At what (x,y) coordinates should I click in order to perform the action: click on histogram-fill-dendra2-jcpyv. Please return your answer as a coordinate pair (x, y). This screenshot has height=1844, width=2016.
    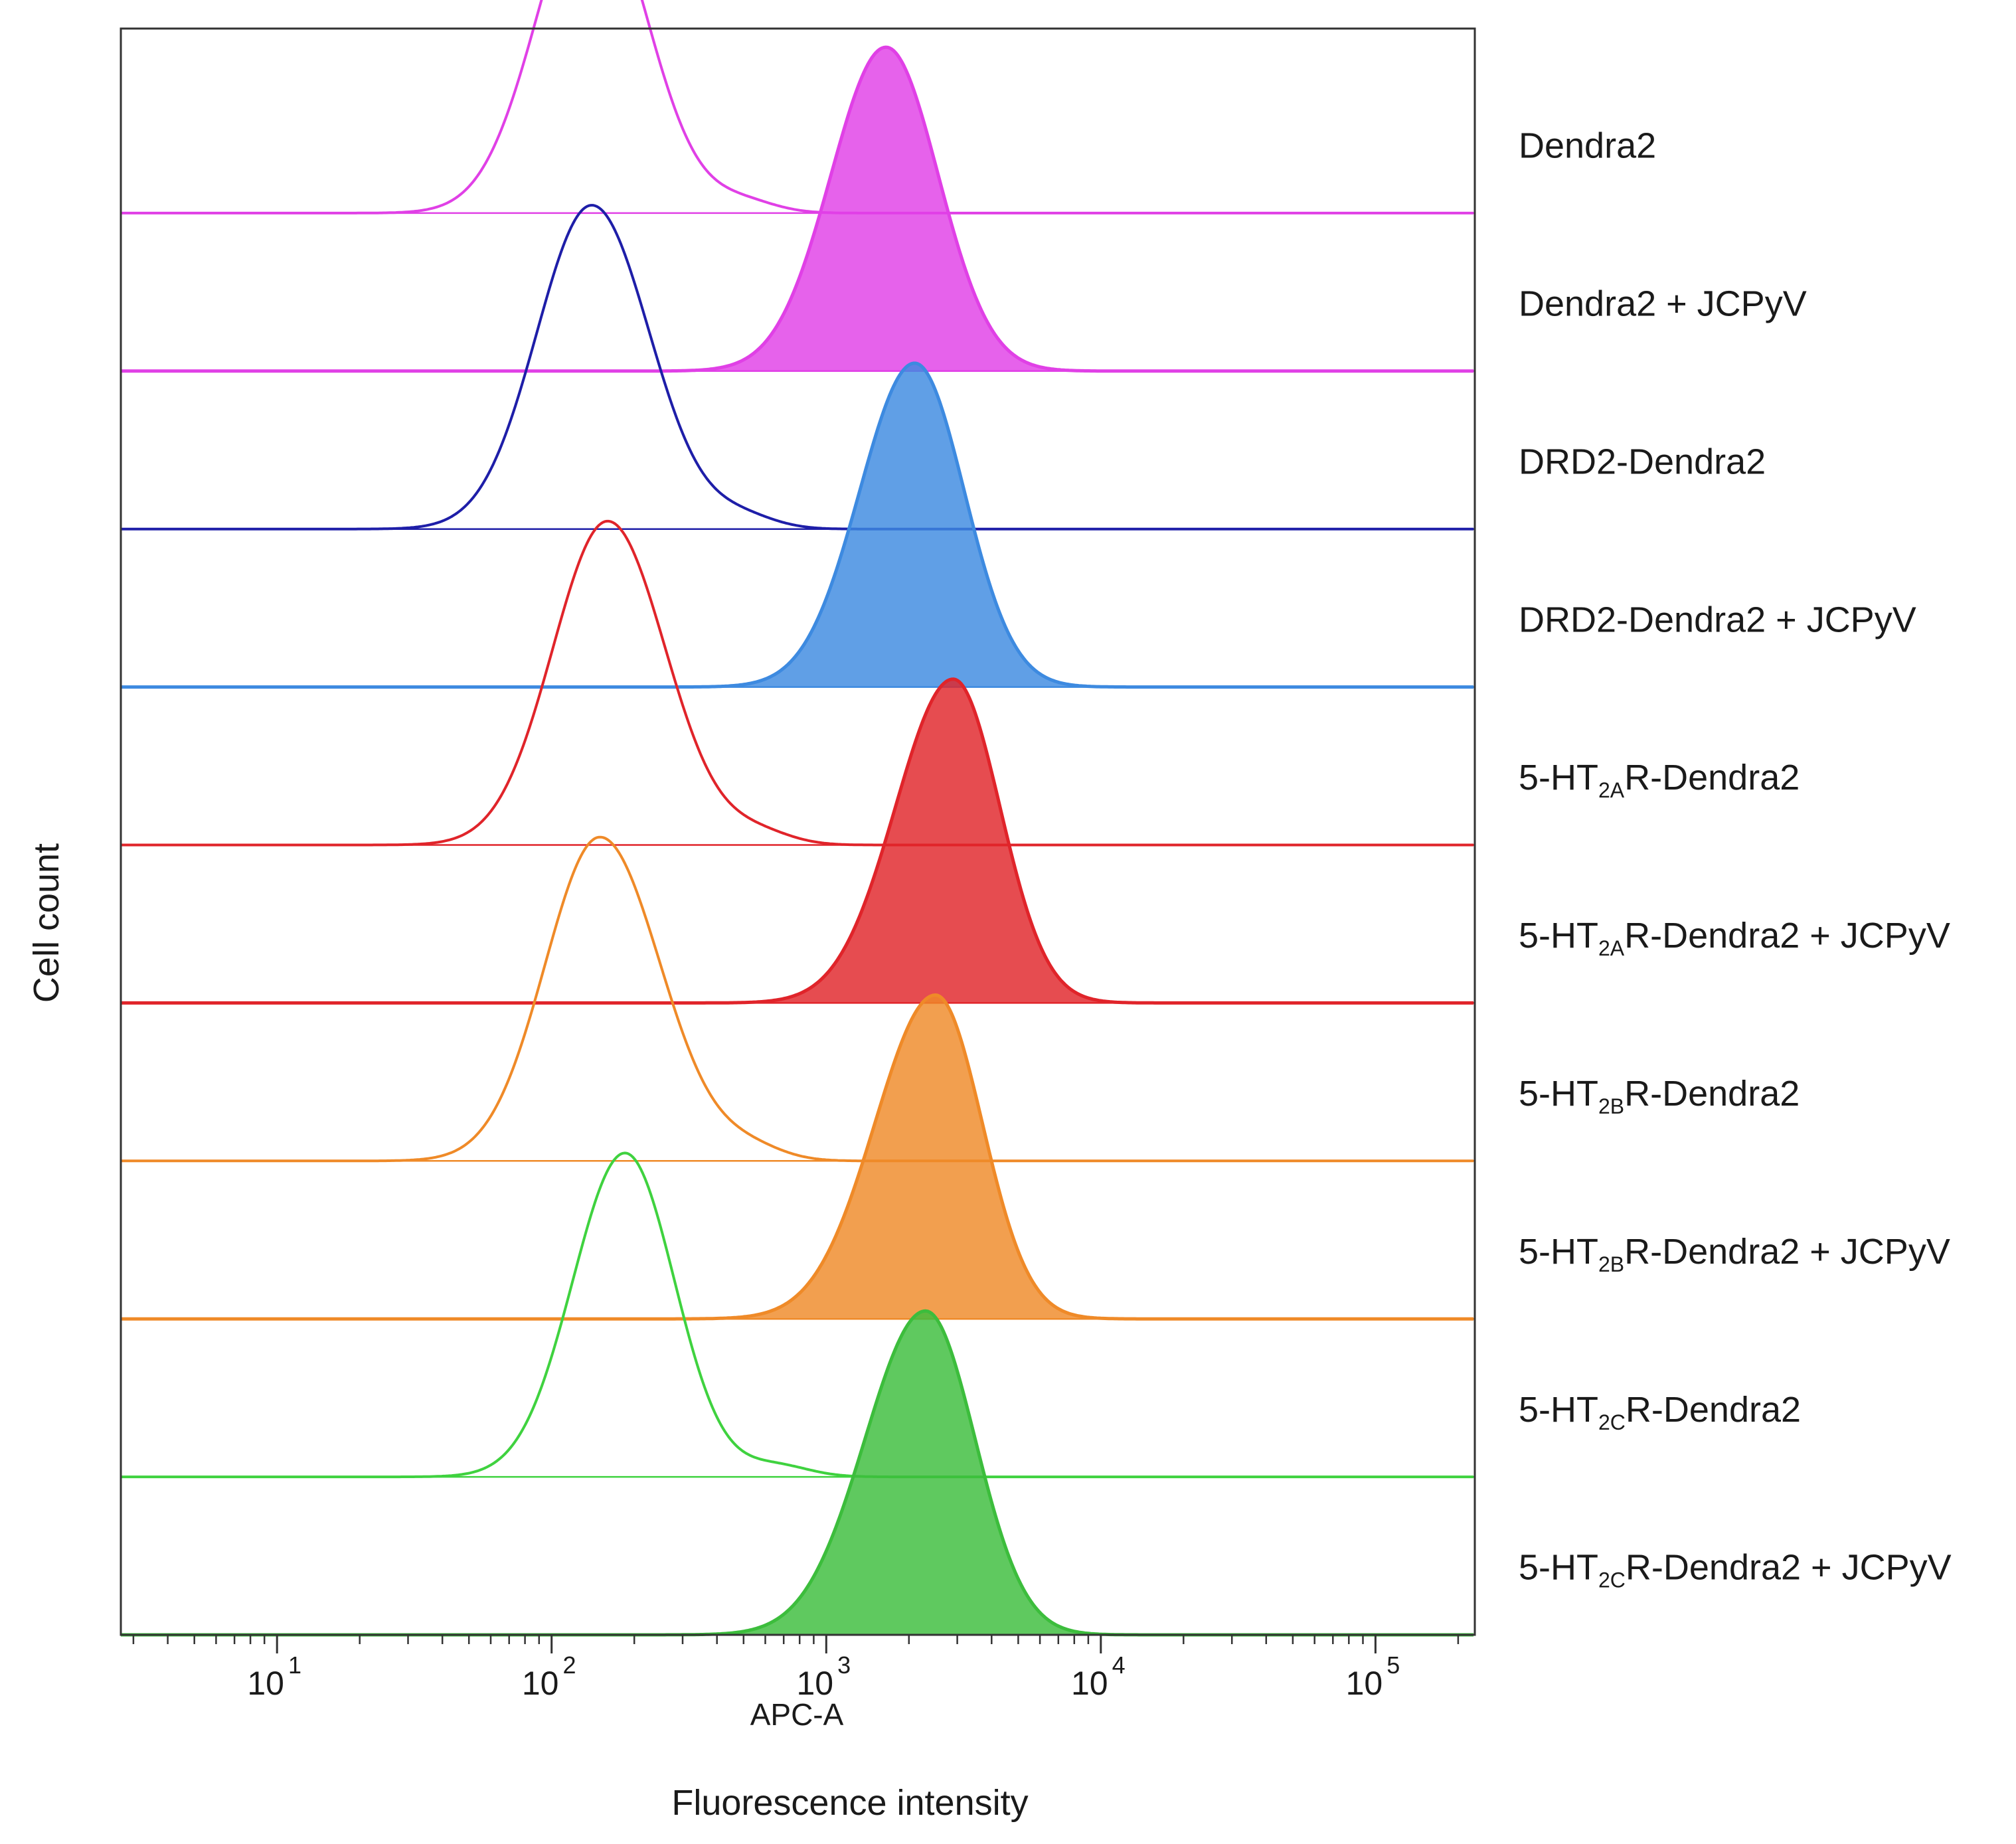
    Looking at the image, I should click on (798, 209).